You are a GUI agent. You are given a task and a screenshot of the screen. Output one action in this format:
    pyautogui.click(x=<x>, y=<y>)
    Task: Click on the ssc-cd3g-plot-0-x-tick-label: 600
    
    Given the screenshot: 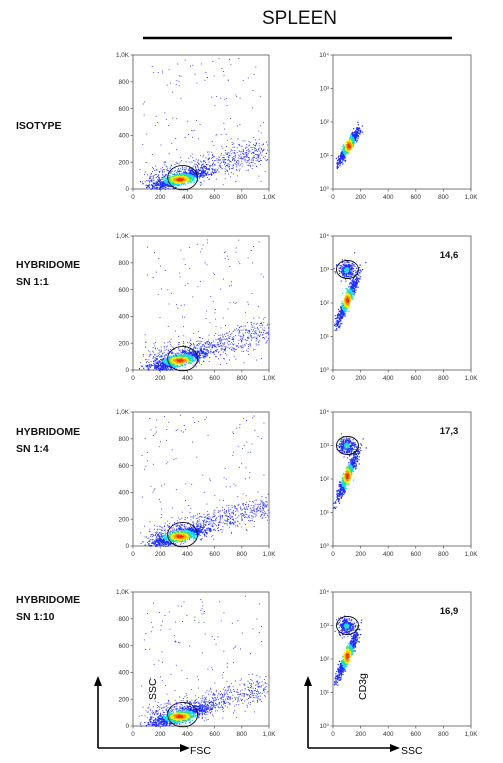 What is the action you would take?
    pyautogui.click(x=416, y=197)
    